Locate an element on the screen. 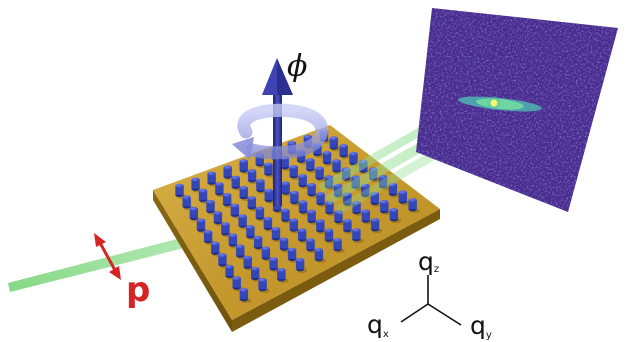 Image resolution: width=633 pixels, height=342 pixels. axis-qz-label: qz is located at coordinates (428, 261).